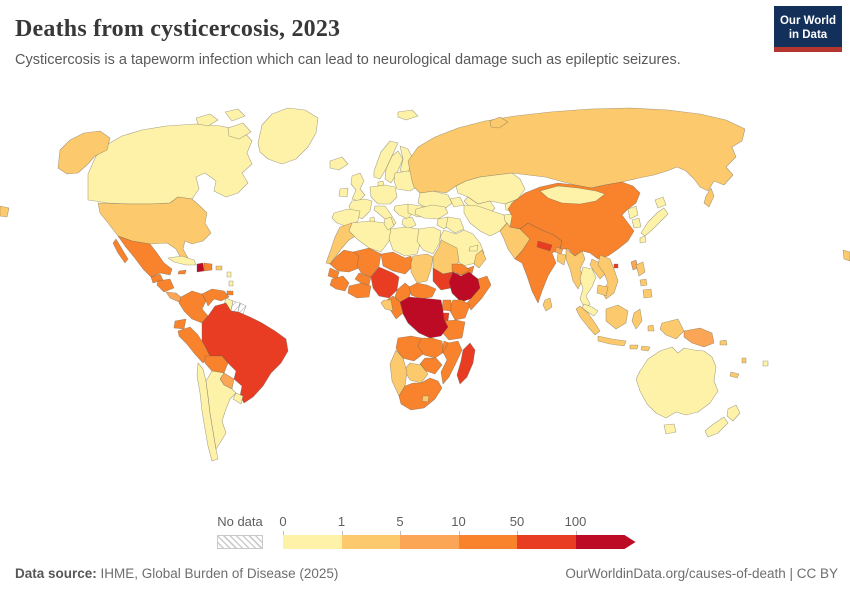  What do you see at coordinates (425, 399) in the screenshot?
I see `region-lesotho` at bounding box center [425, 399].